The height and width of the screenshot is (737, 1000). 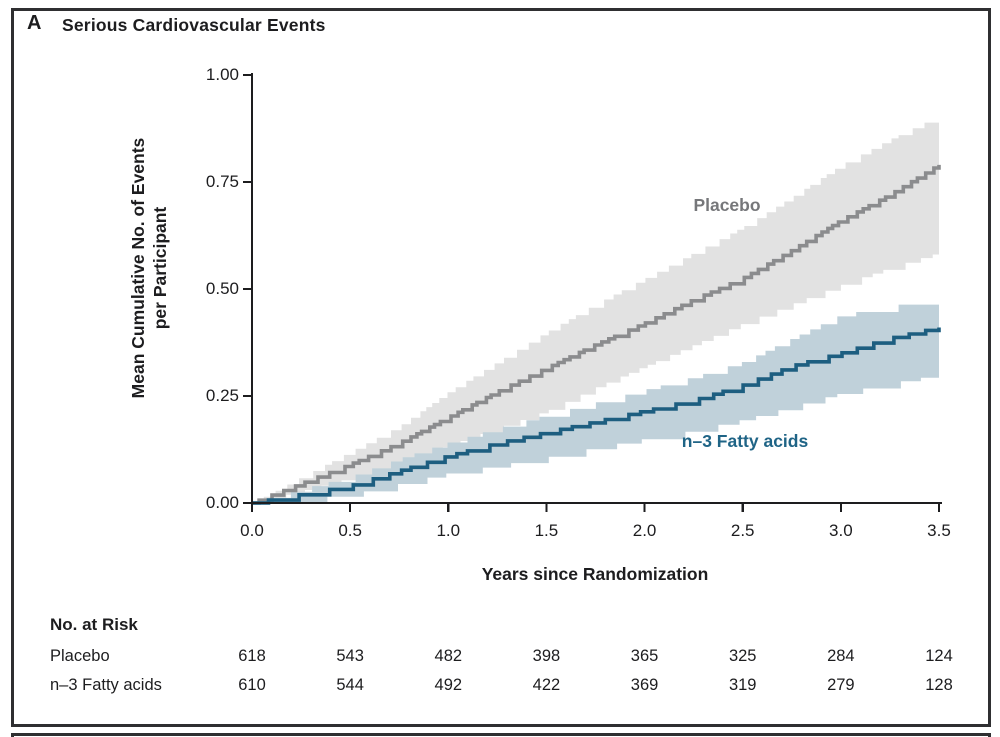 I want to click on risk-count: 284, so click(x=841, y=656).